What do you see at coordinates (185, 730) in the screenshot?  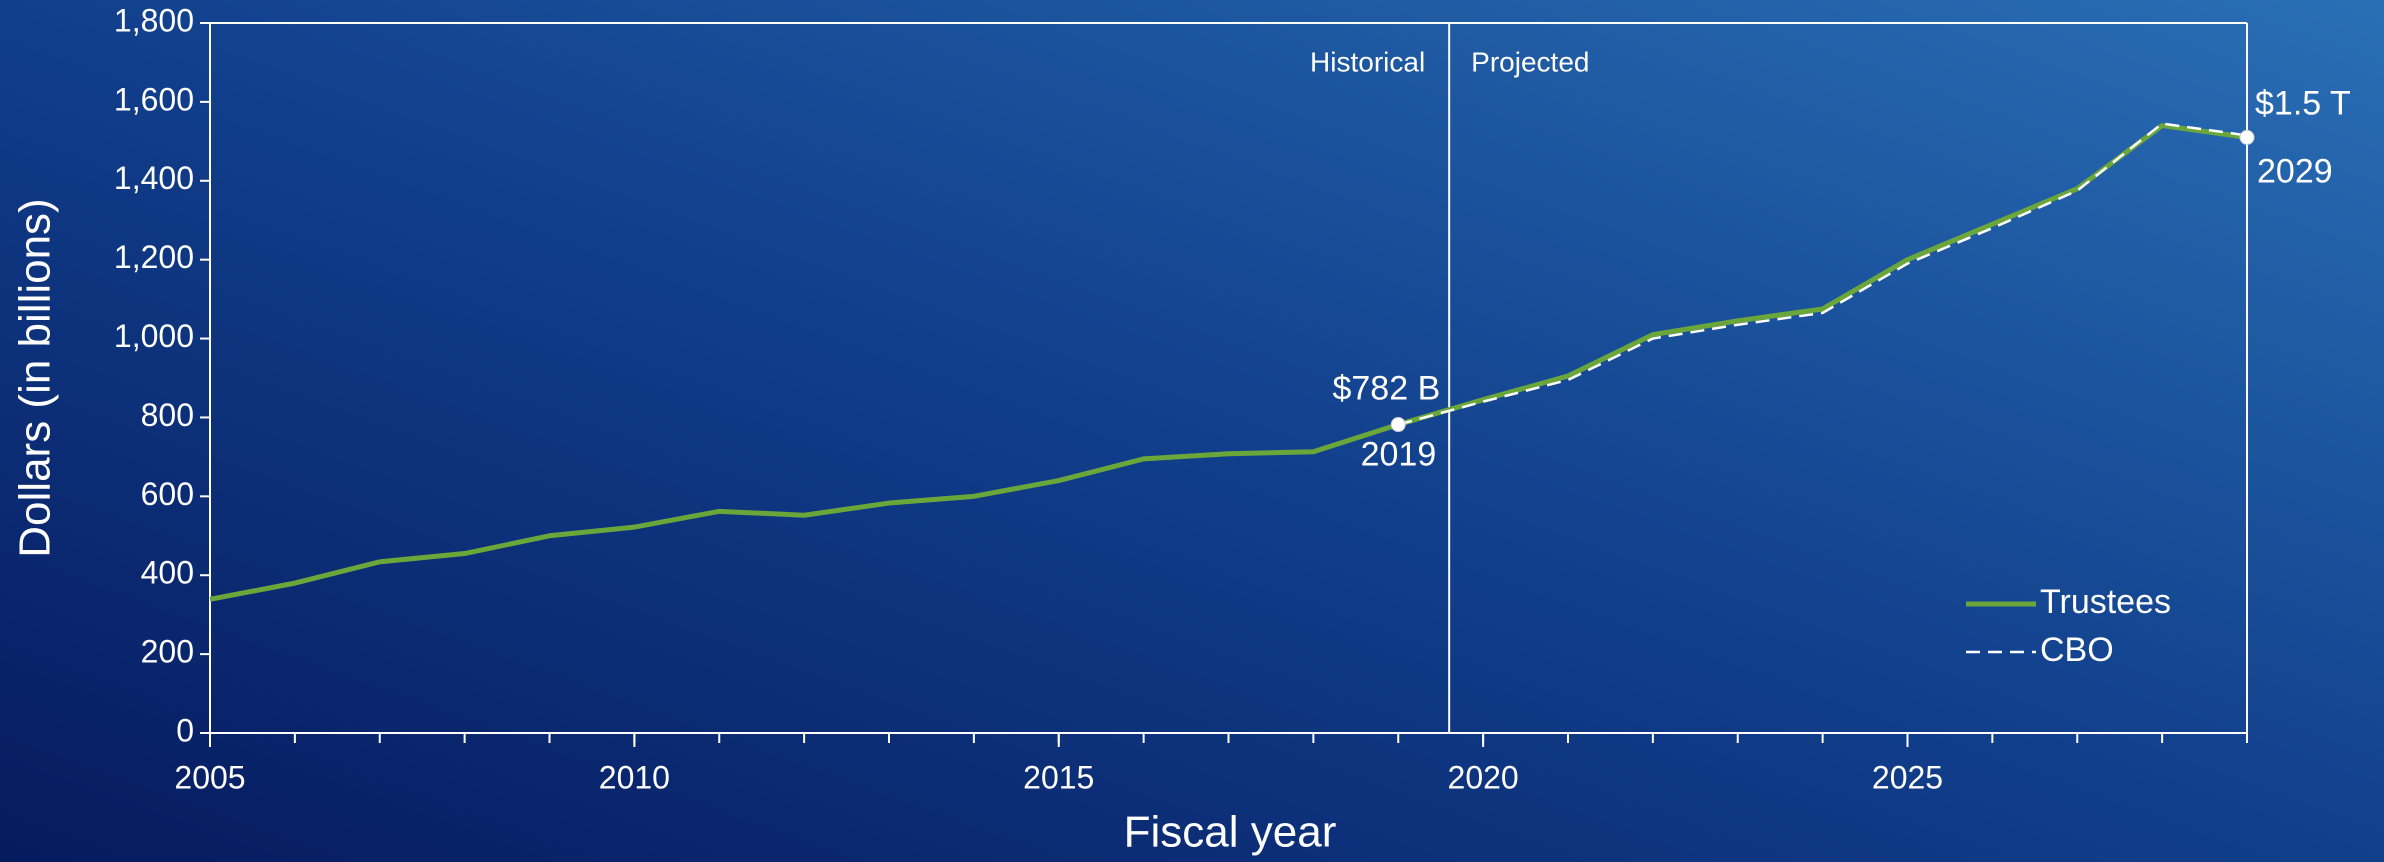 I see `y-tick-label: 0` at bounding box center [185, 730].